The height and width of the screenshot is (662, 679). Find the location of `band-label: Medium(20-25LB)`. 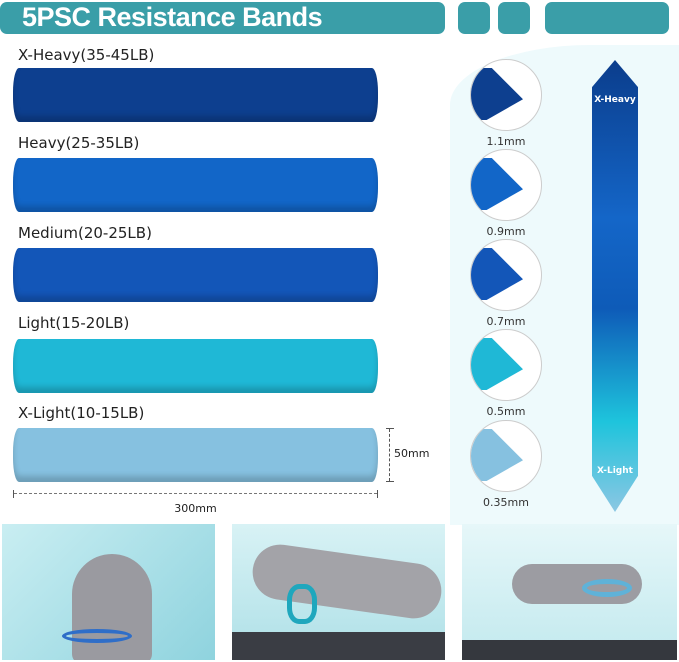

band-label: Medium(20-25LB) is located at coordinates (85, 233).